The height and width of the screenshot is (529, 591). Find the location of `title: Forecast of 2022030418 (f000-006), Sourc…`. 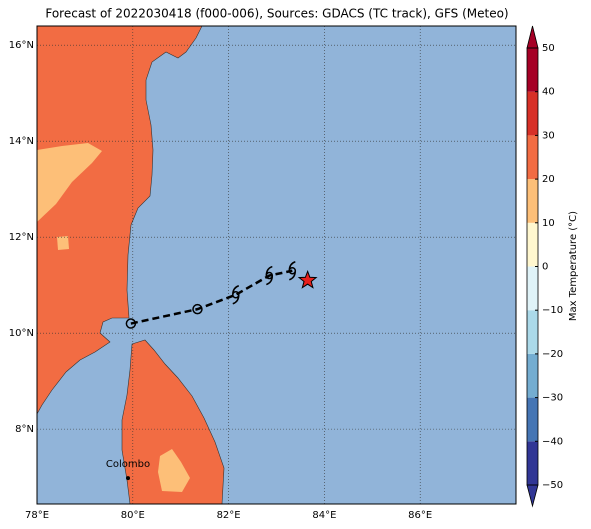

title: Forecast of 2022030418 (f000-006), Sourc… is located at coordinates (276, 14).